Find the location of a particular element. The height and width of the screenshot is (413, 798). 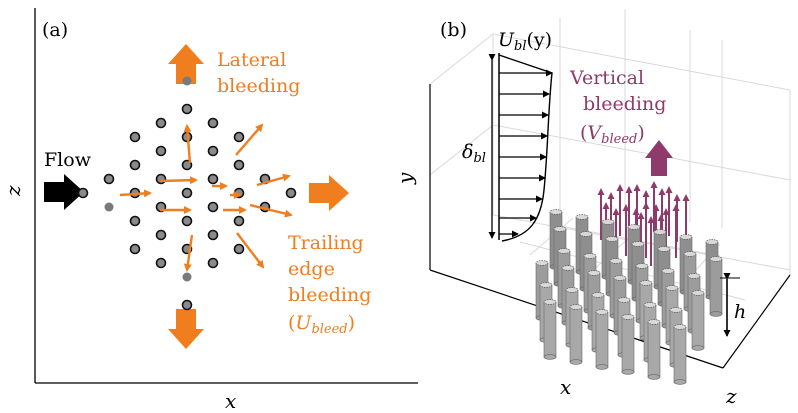

bleeding-vectors is located at coordinates (206, 197).